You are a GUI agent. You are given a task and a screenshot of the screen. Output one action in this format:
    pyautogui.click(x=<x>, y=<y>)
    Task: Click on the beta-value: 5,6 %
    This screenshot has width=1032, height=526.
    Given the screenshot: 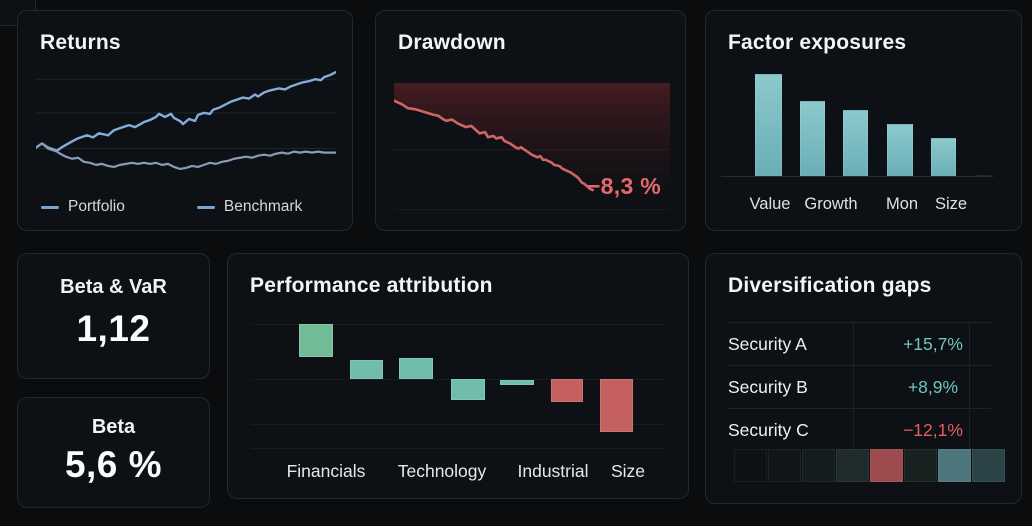 What is the action you would take?
    pyautogui.click(x=113, y=464)
    